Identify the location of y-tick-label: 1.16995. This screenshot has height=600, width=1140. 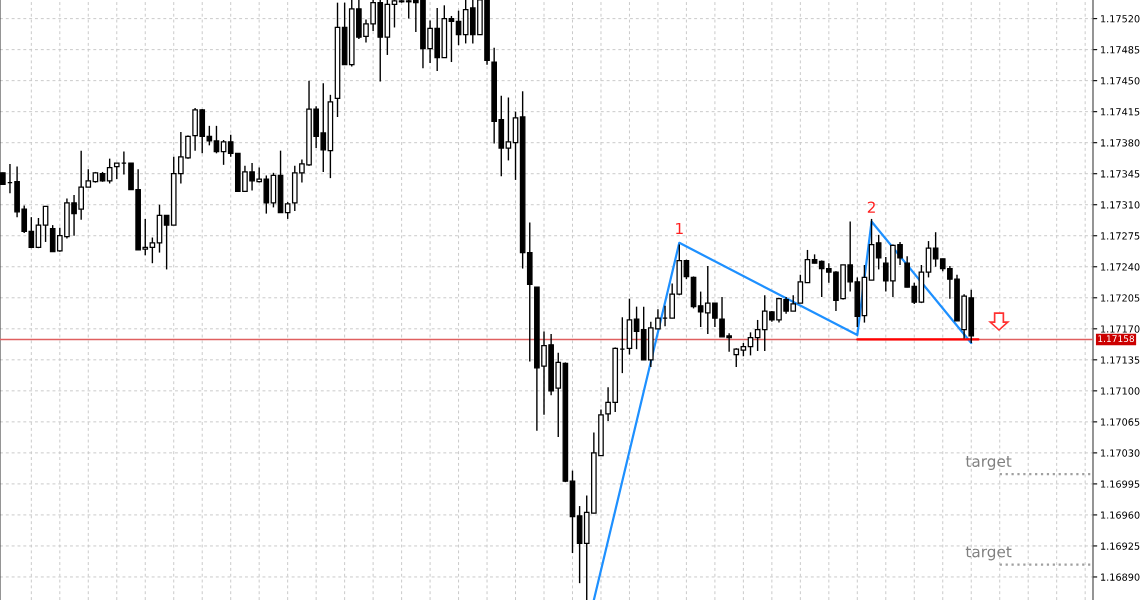
(1120, 484).